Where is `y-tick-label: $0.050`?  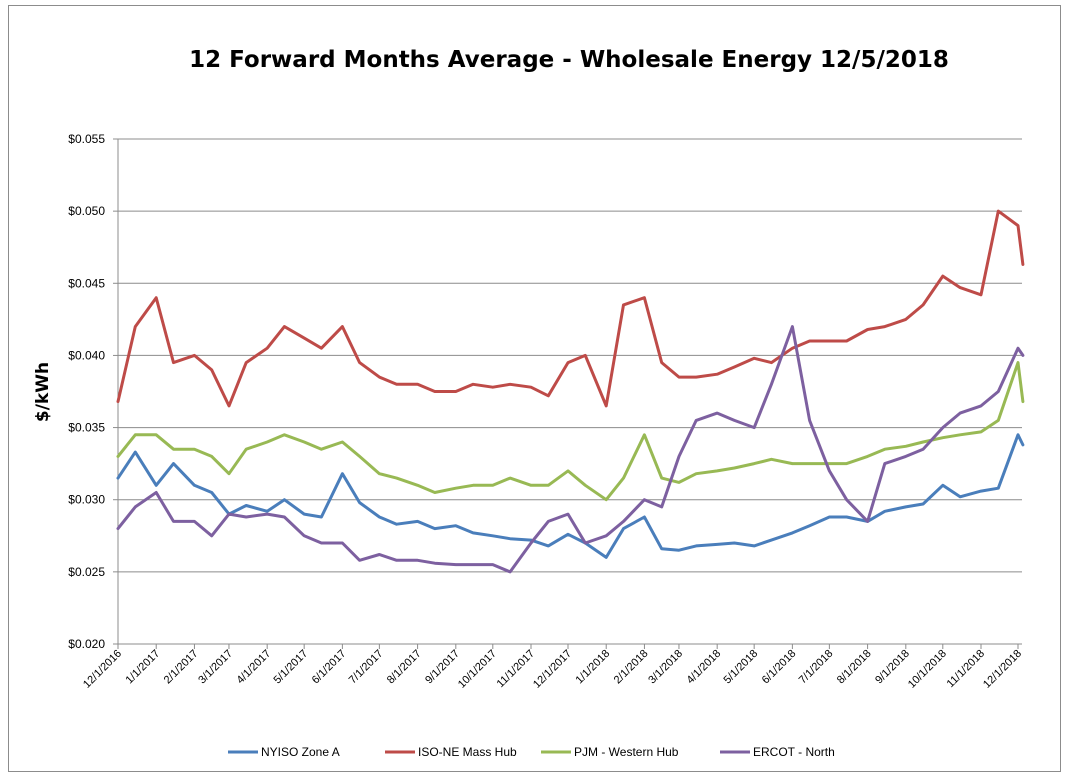
y-tick-label: $0.050 is located at coordinates (86, 211).